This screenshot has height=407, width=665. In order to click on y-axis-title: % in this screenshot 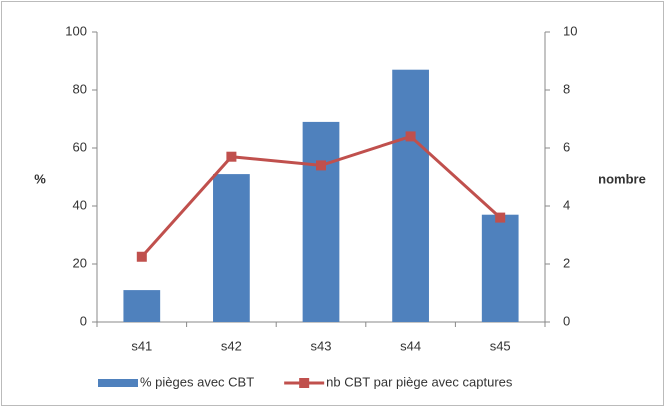, I will do `click(40, 178)`.